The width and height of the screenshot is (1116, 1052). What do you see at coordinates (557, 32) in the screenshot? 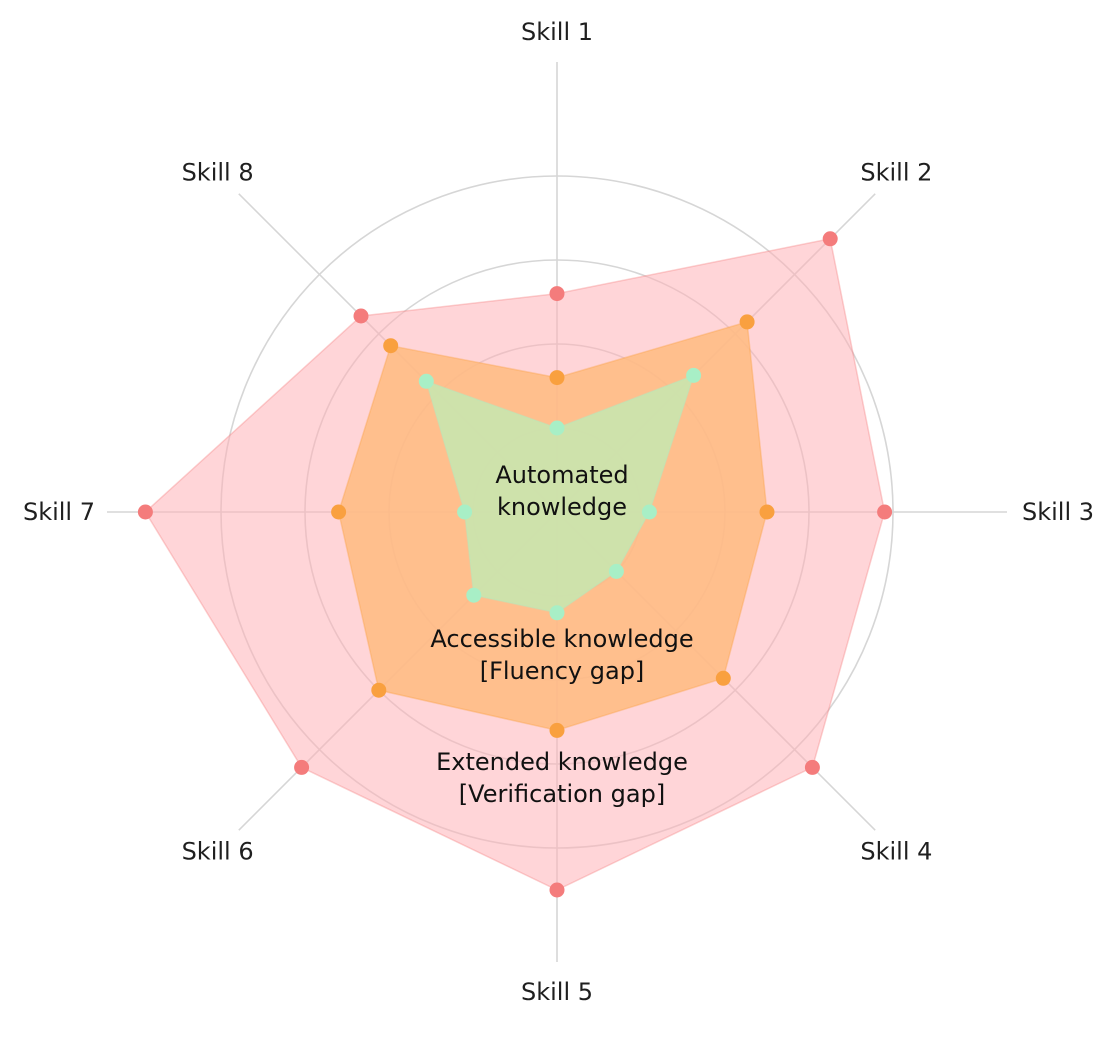
I see `axis-label-1: Skill 1` at bounding box center [557, 32].